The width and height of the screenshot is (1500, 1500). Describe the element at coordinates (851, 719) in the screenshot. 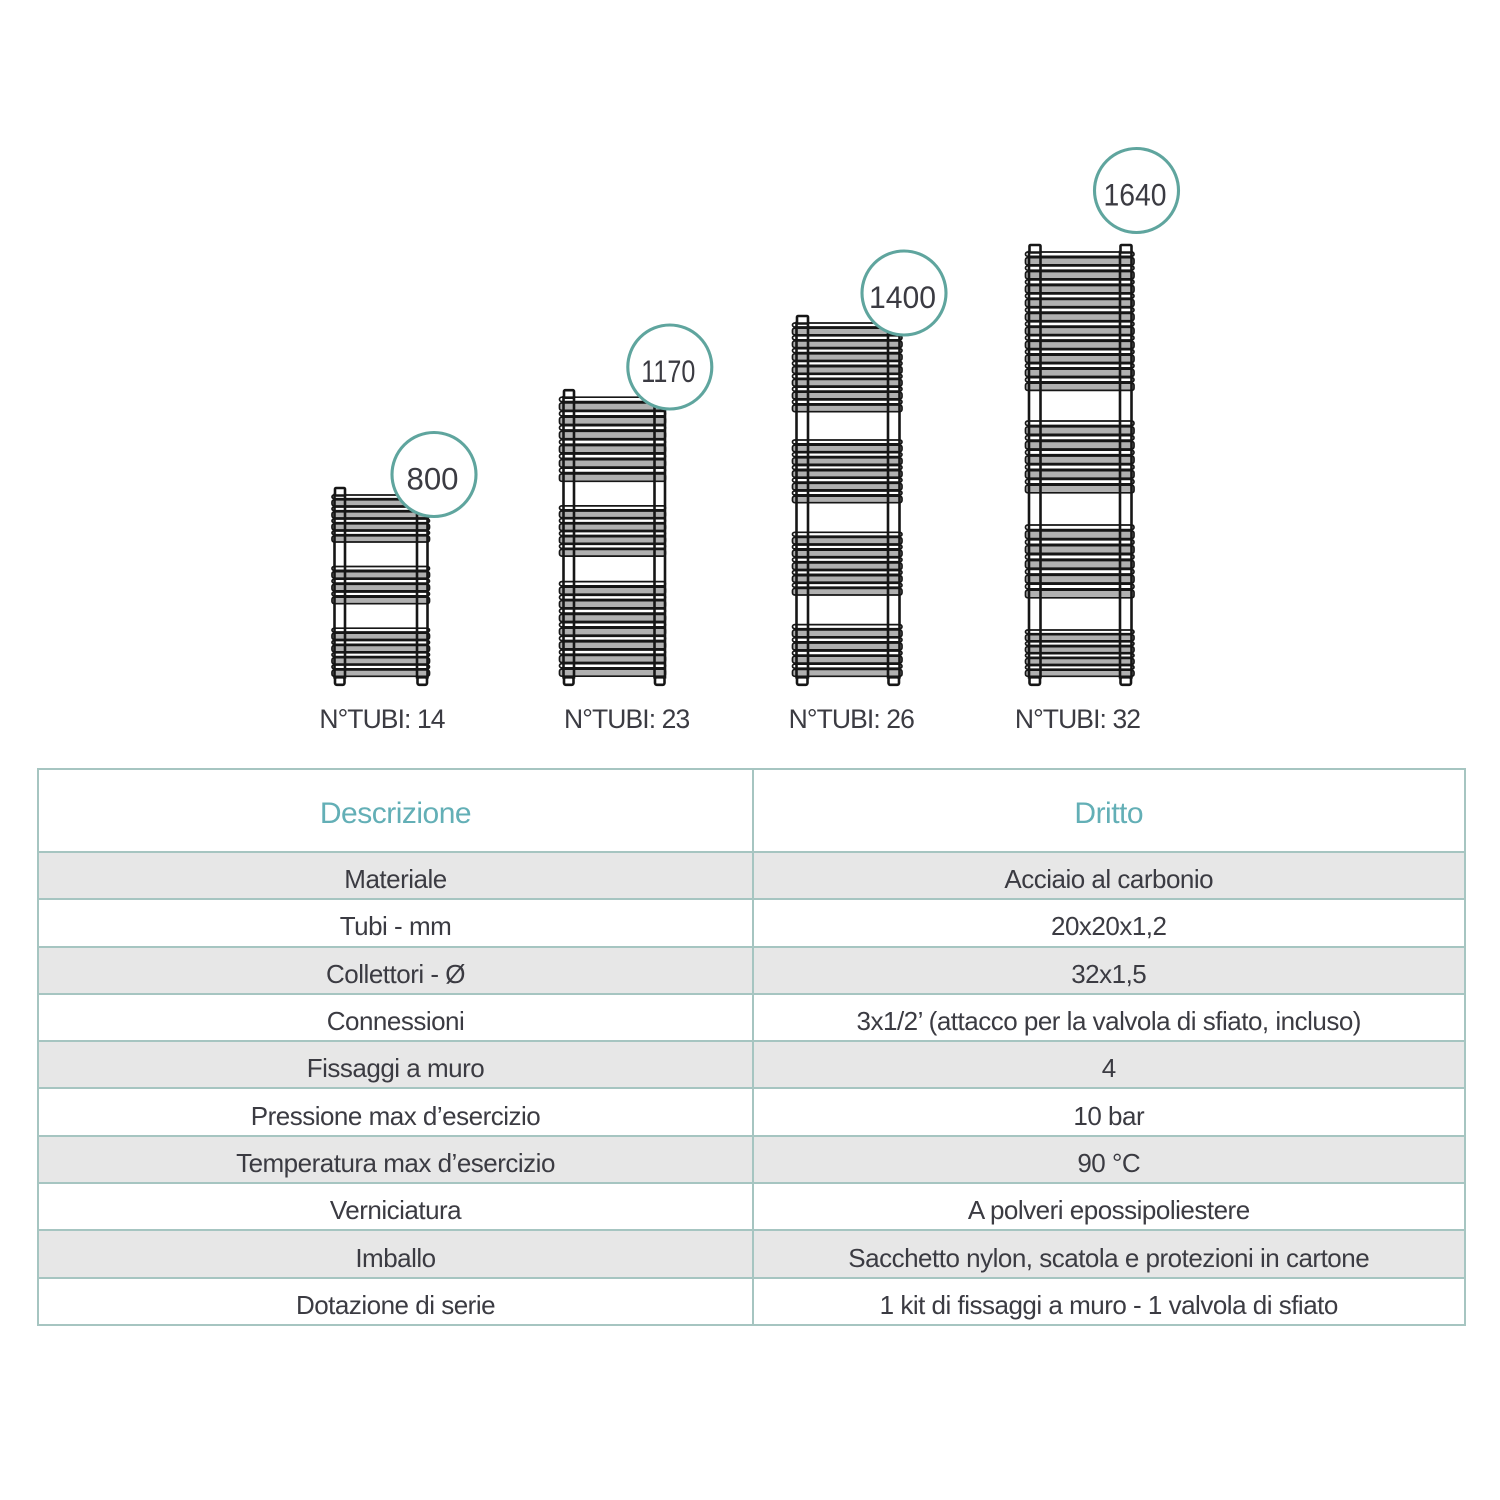

I see `svg-text: N°TUBI: 26` at that location.